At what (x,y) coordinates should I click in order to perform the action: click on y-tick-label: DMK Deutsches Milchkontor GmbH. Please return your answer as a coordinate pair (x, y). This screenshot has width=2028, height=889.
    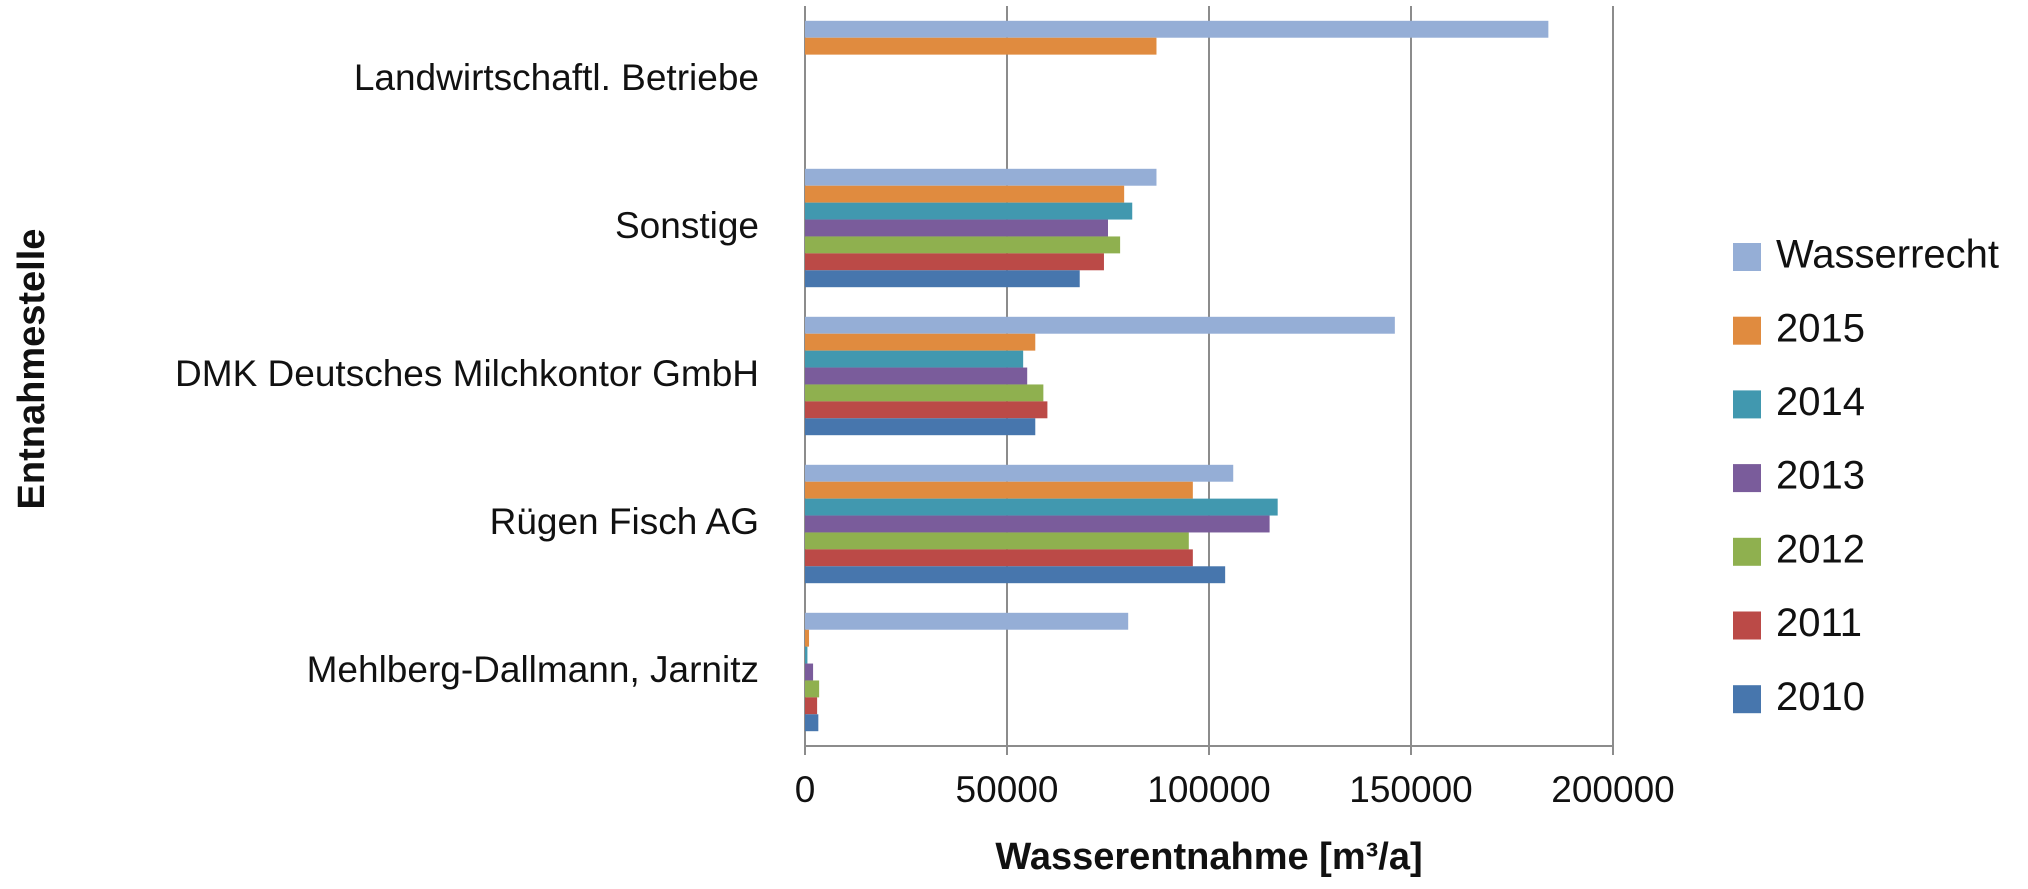
    Looking at the image, I should click on (467, 373).